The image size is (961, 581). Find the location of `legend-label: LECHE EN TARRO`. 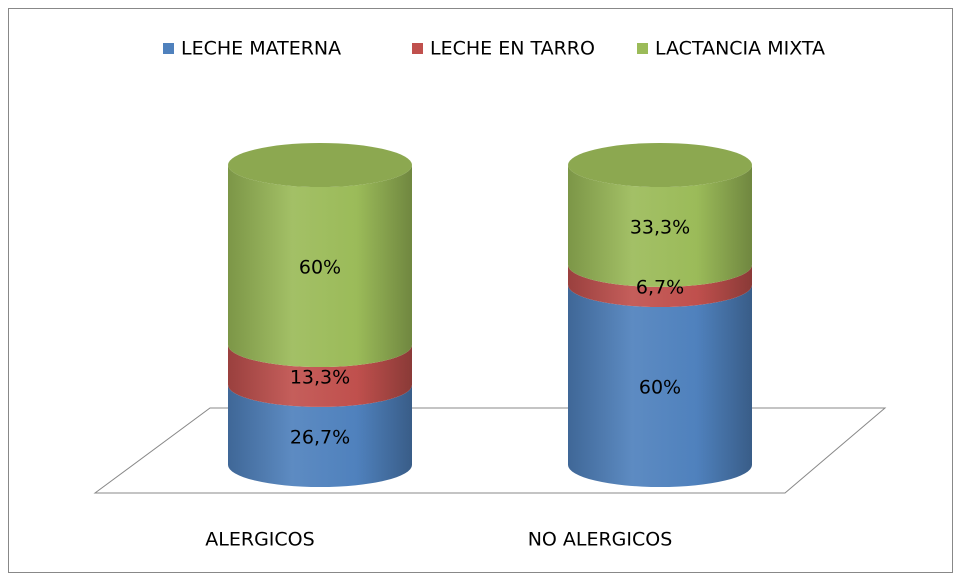

legend-label: LECHE EN TARRO is located at coordinates (512, 49).